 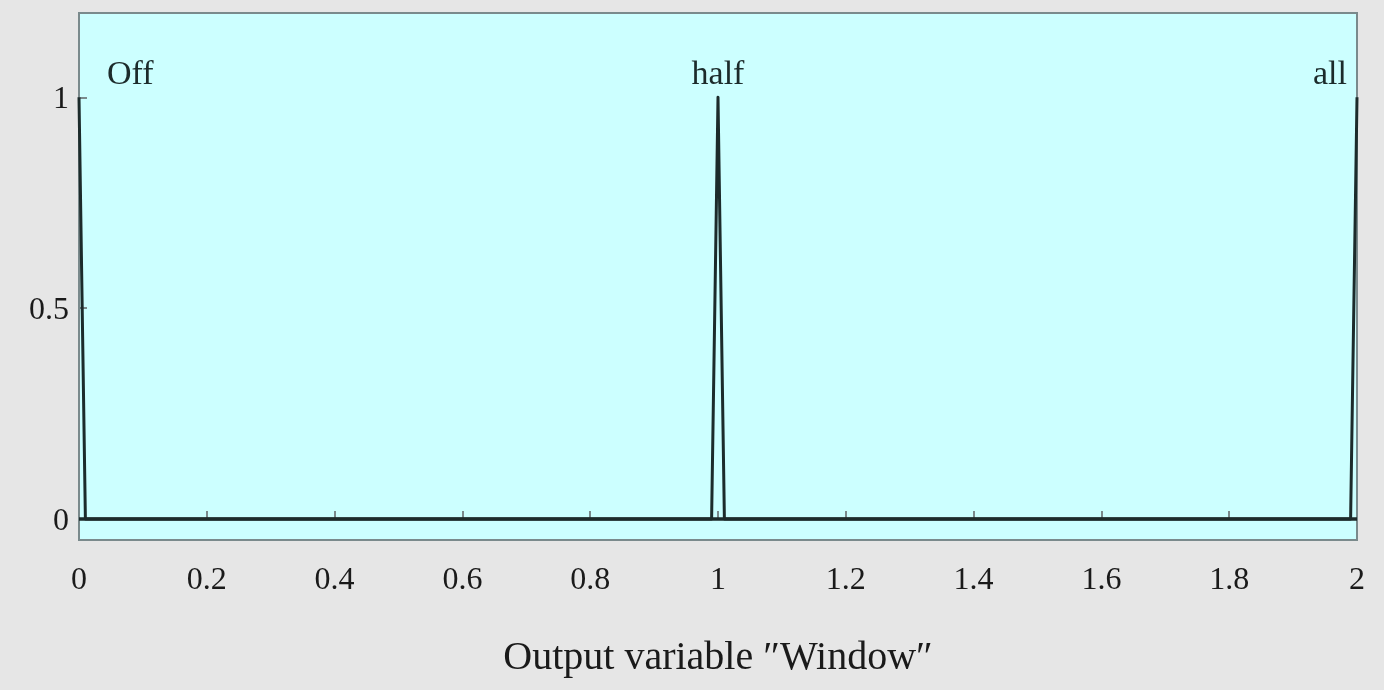 I want to click on x-tick-label: 0.2, so click(x=206, y=578).